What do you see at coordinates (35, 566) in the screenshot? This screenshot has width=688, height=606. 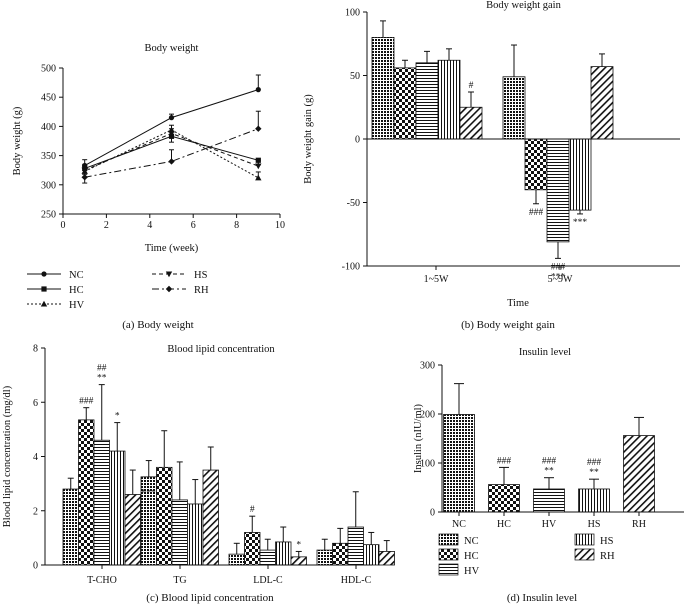 I see `chart-2-y-tick-label: 0` at bounding box center [35, 566].